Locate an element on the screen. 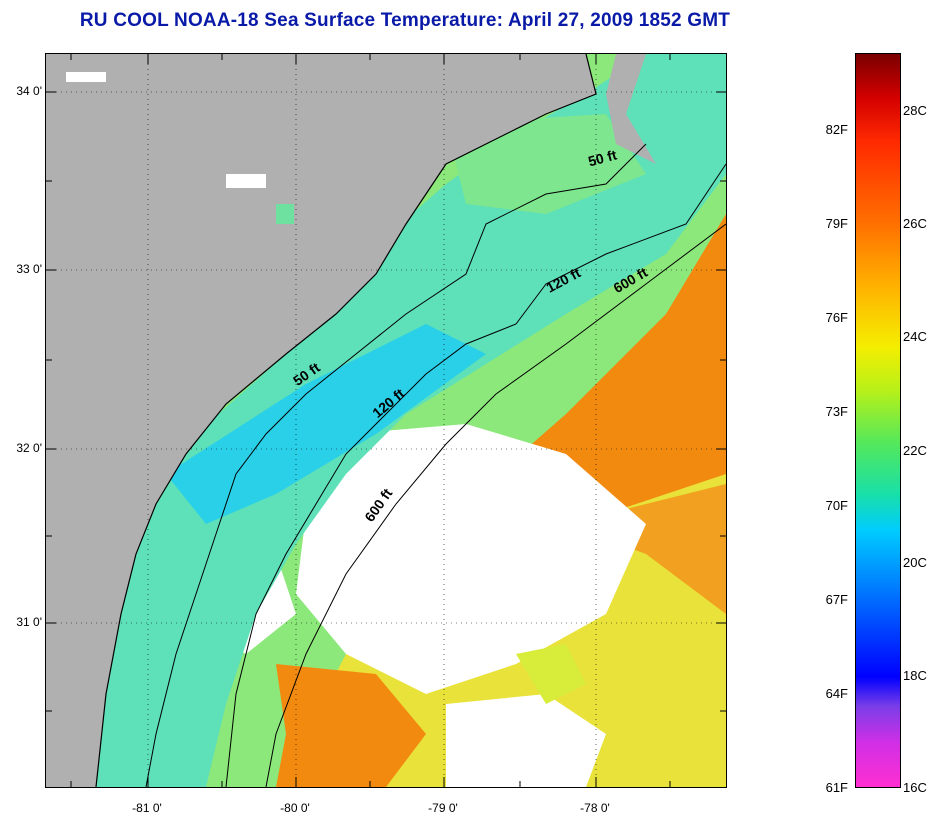 Image resolution: width=936 pixels, height=817 pixels. colorbar-label-73f: 73F is located at coordinates (836, 411).